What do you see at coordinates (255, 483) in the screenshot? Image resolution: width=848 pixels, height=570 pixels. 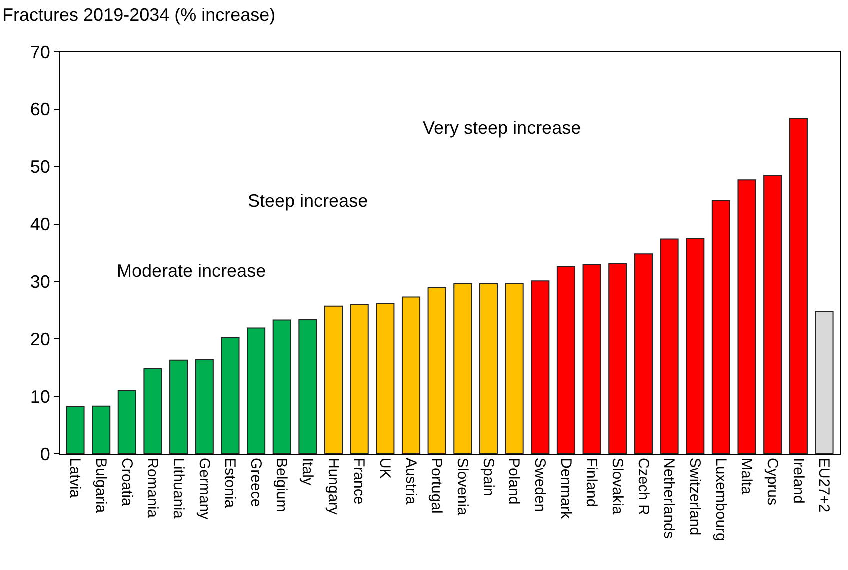 I see `x-tick-label: Greece` at bounding box center [255, 483].